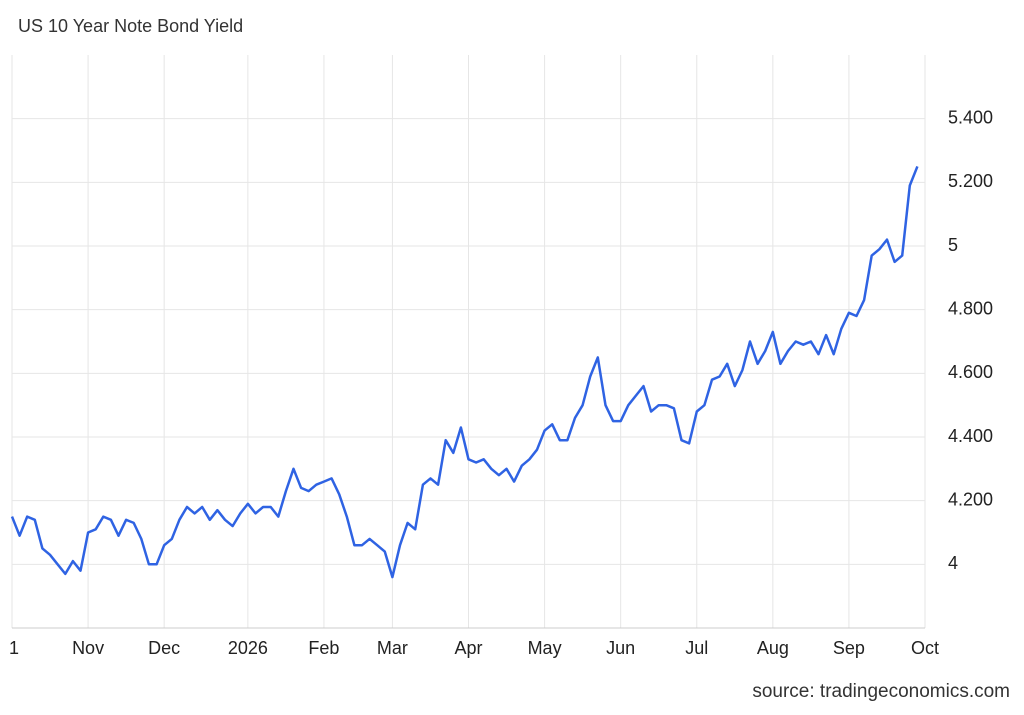  Describe the element at coordinates (970, 436) in the screenshot. I see `y-tick-label: 4.400` at that location.